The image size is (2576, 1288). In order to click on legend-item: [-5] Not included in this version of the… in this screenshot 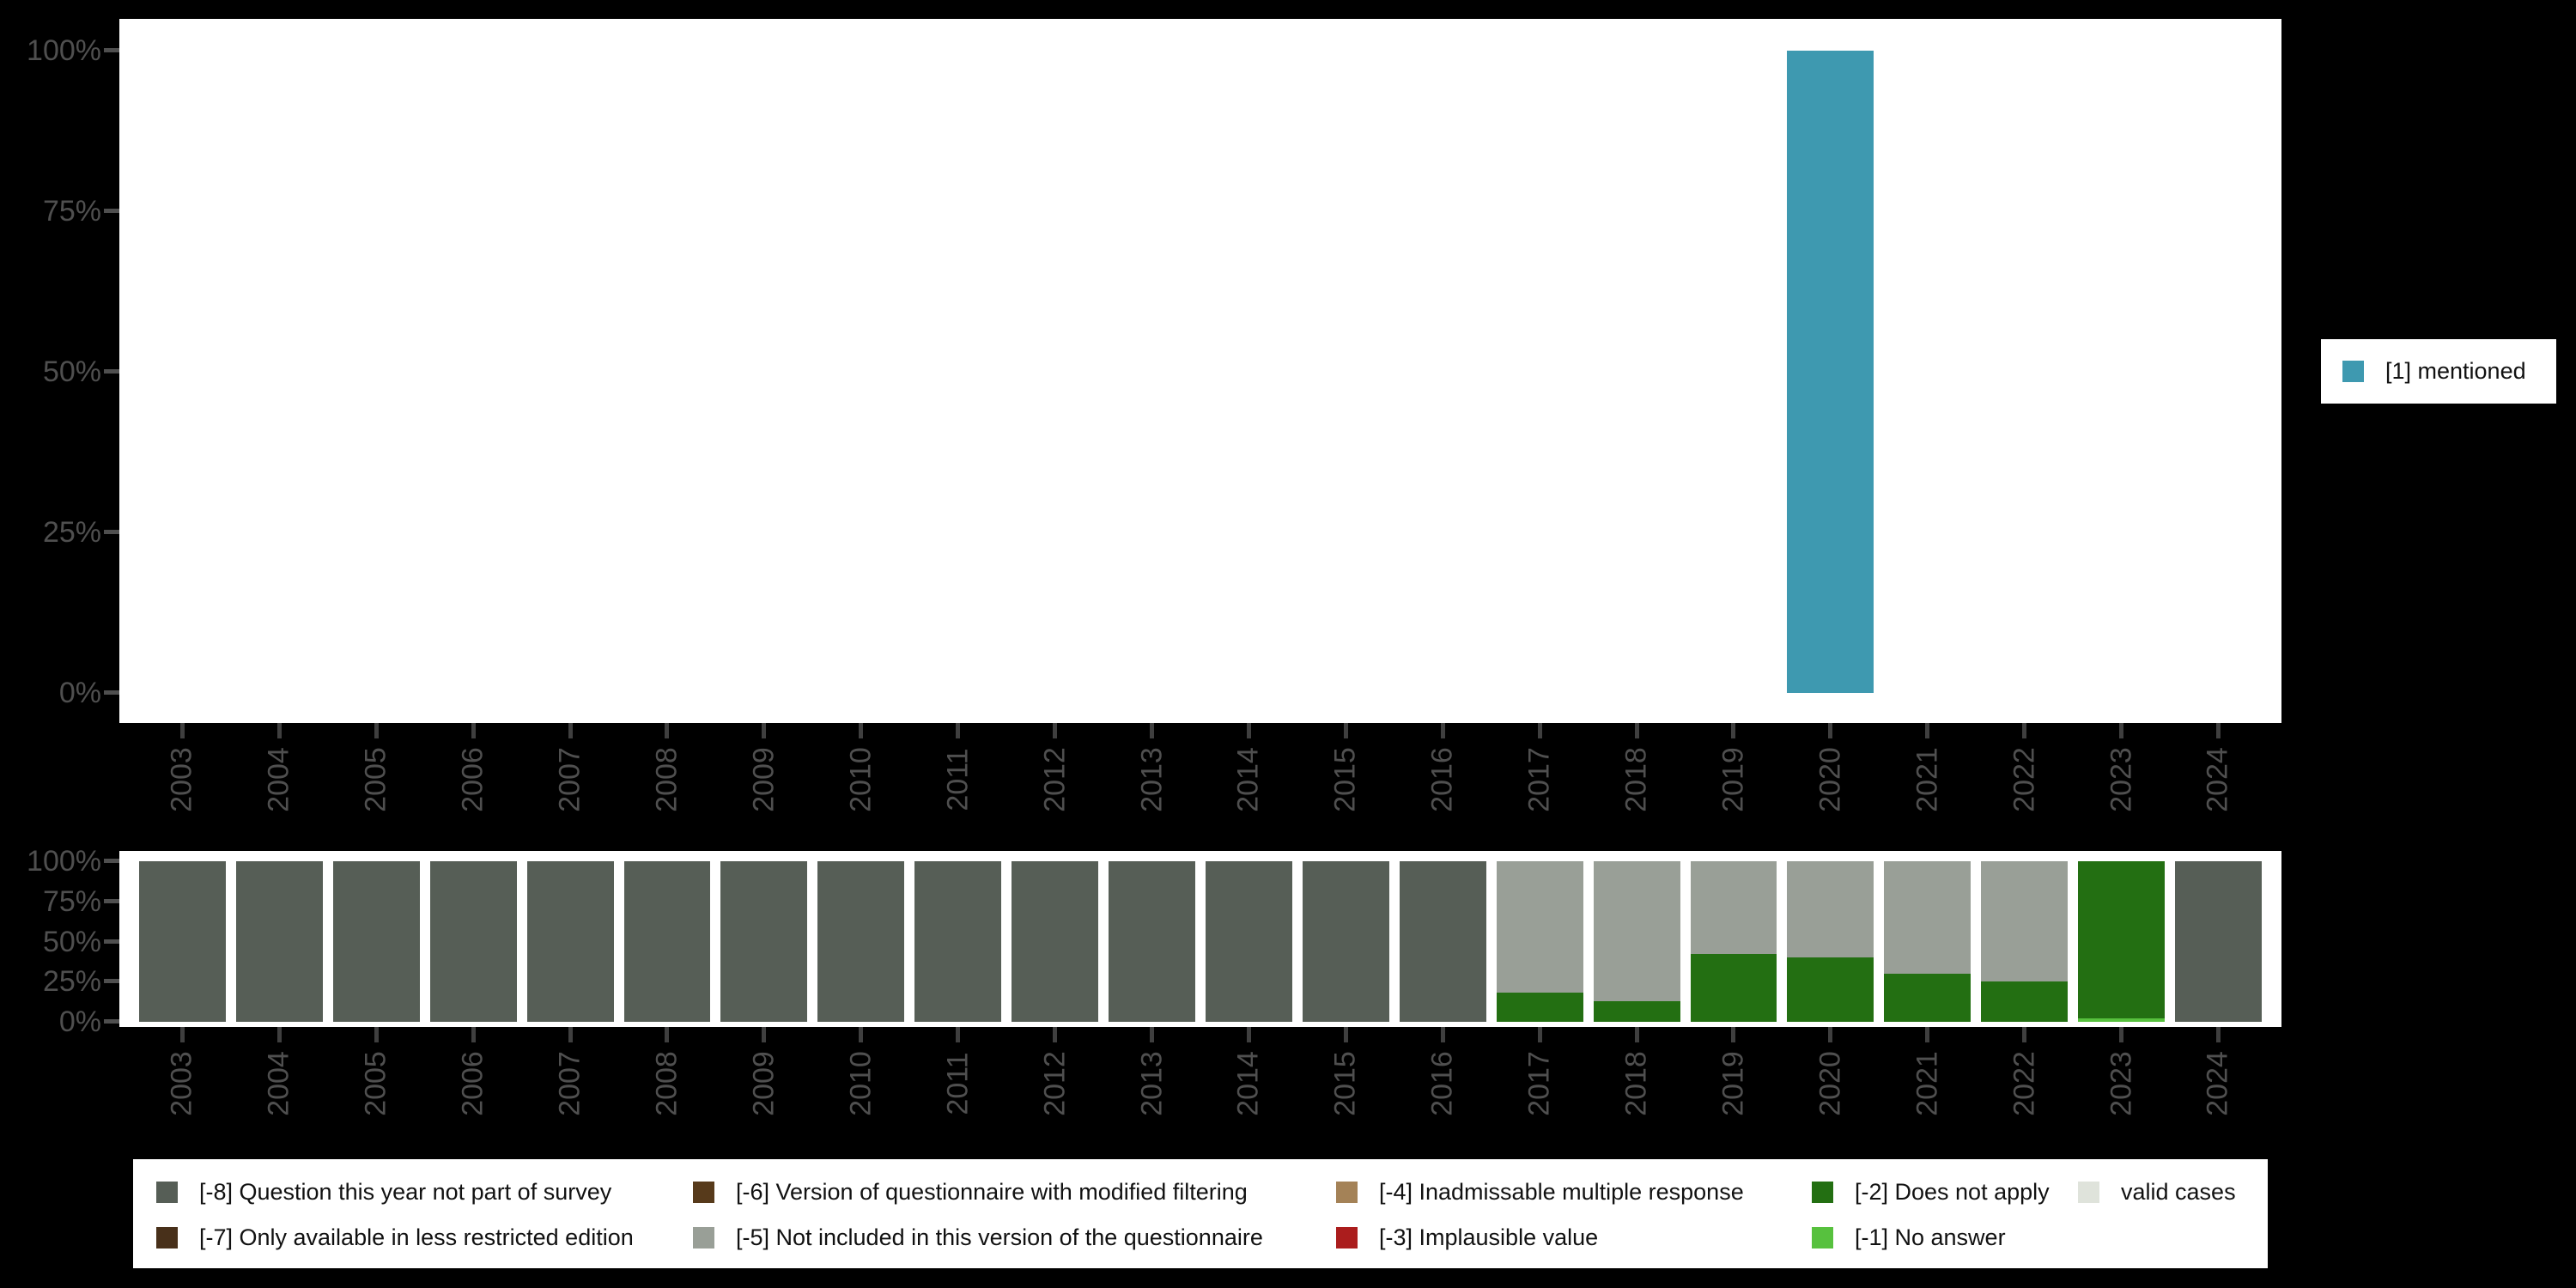, I will do `click(978, 1237)`.